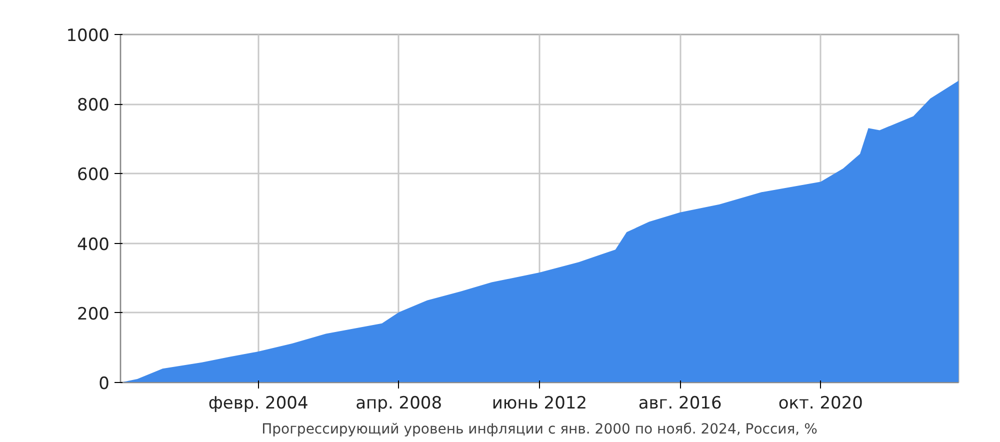 The height and width of the screenshot is (442, 1000). What do you see at coordinates (93, 244) in the screenshot?
I see `y-tick-label: 400` at bounding box center [93, 244].